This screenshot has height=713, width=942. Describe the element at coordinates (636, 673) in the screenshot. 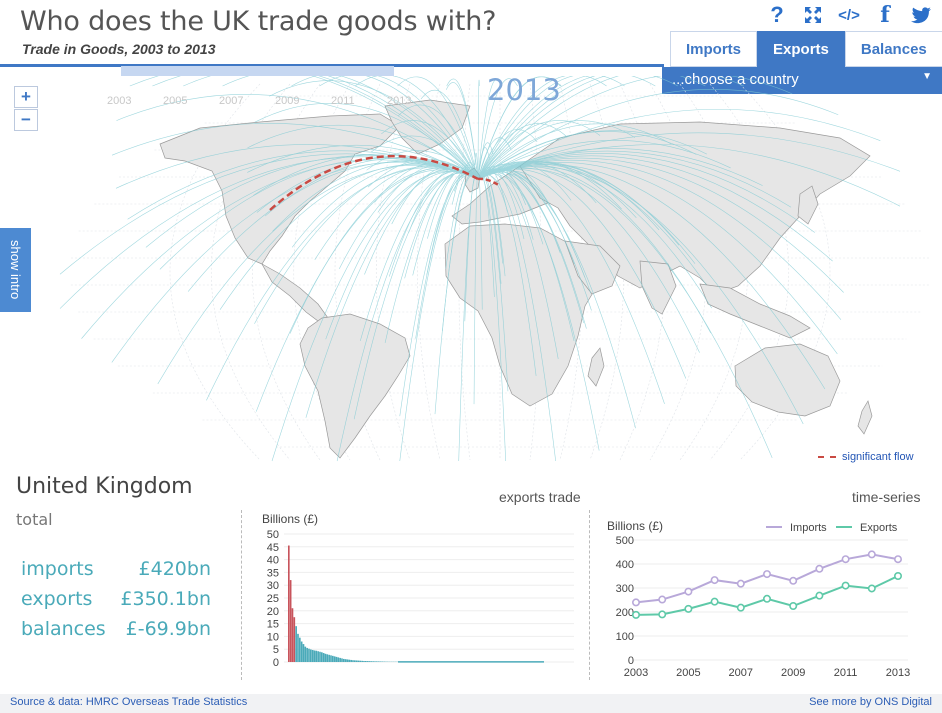

I see `x-tick-label: 2003` at that location.